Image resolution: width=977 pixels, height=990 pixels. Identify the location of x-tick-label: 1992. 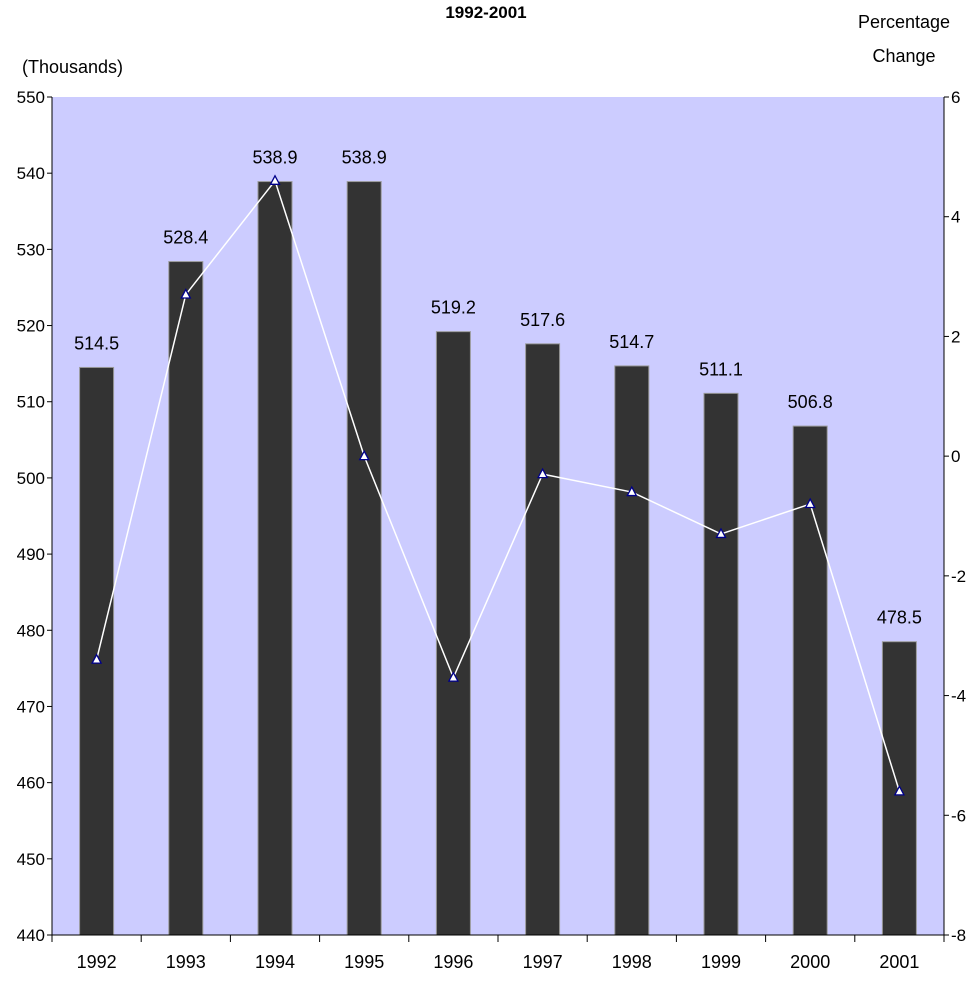
(97, 962).